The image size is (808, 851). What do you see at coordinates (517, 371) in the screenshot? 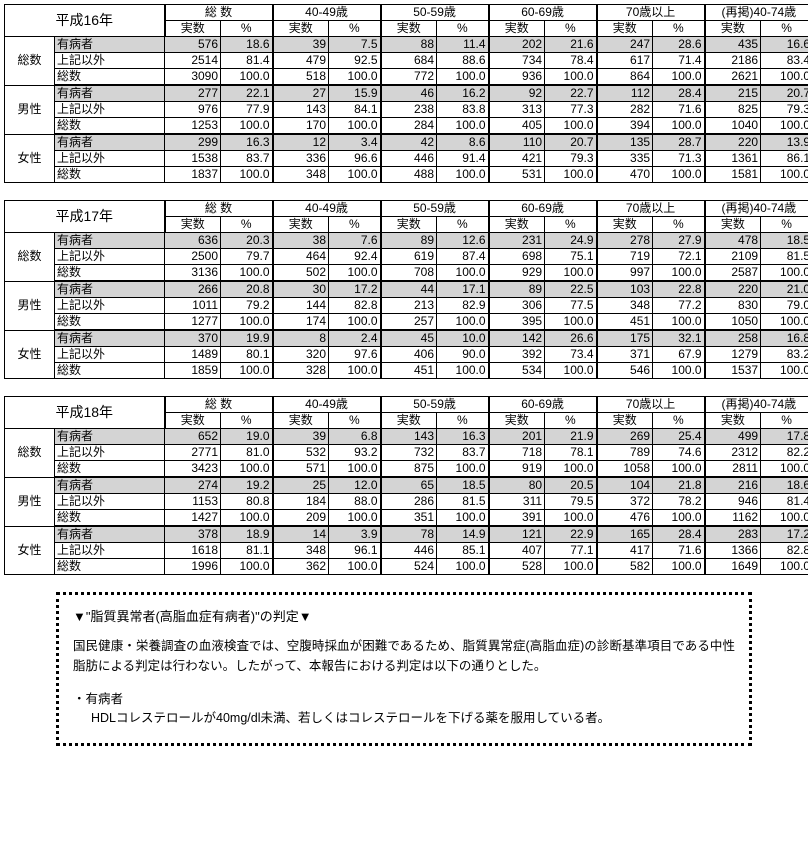
I see `cell-count: 534` at bounding box center [517, 371].